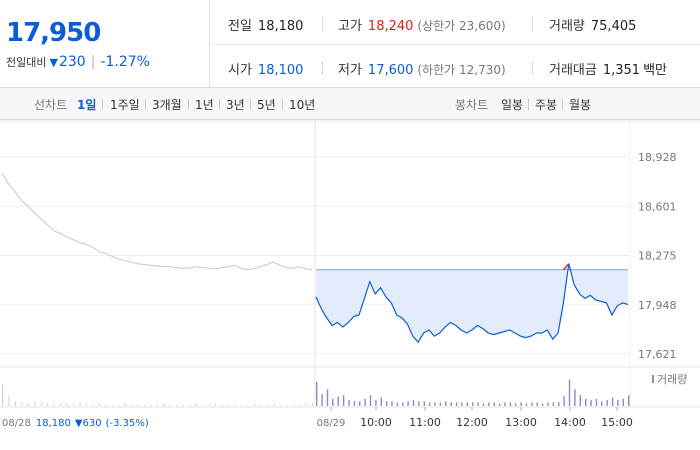  Describe the element at coordinates (87, 105) in the screenshot. I see `tab-1day: 1일` at that location.